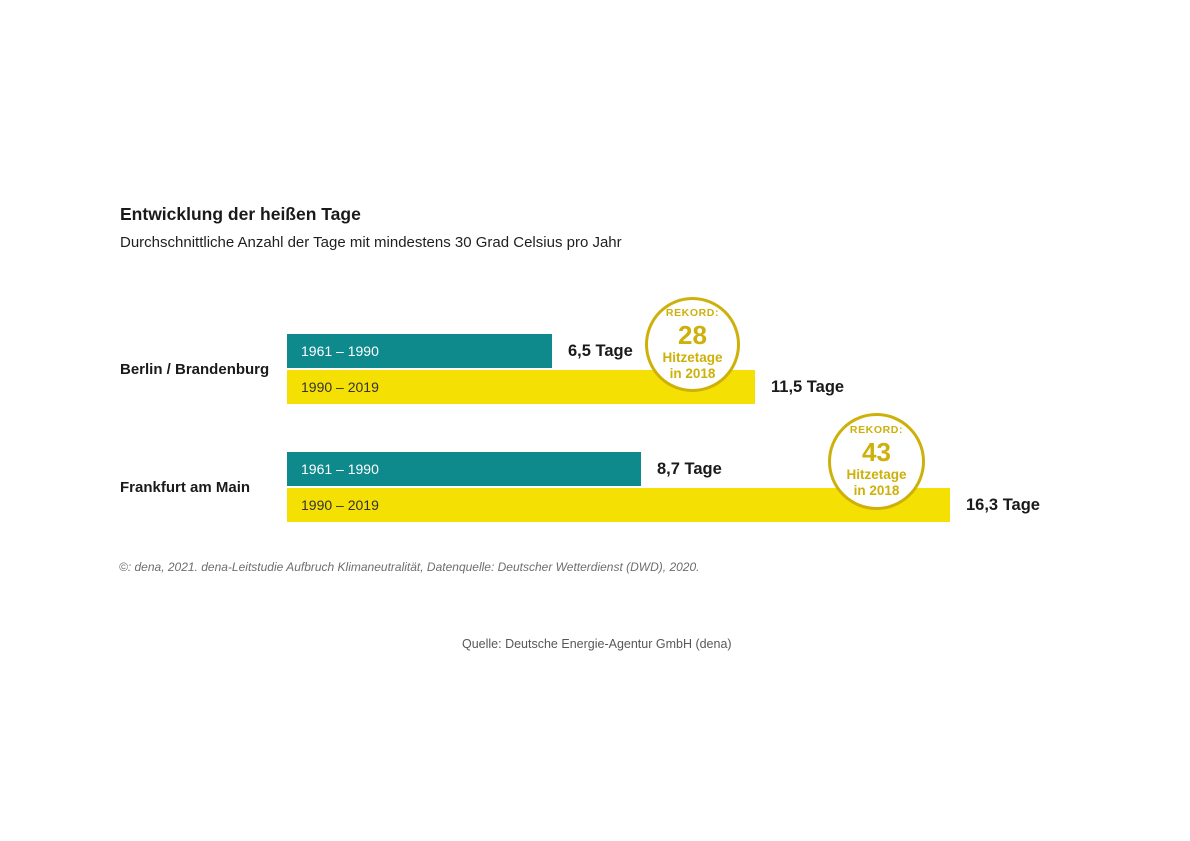 The image size is (1190, 841). I want to click on record-badge-berlin: REKORD: 28 Hitzetage in 2018, so click(692, 344).